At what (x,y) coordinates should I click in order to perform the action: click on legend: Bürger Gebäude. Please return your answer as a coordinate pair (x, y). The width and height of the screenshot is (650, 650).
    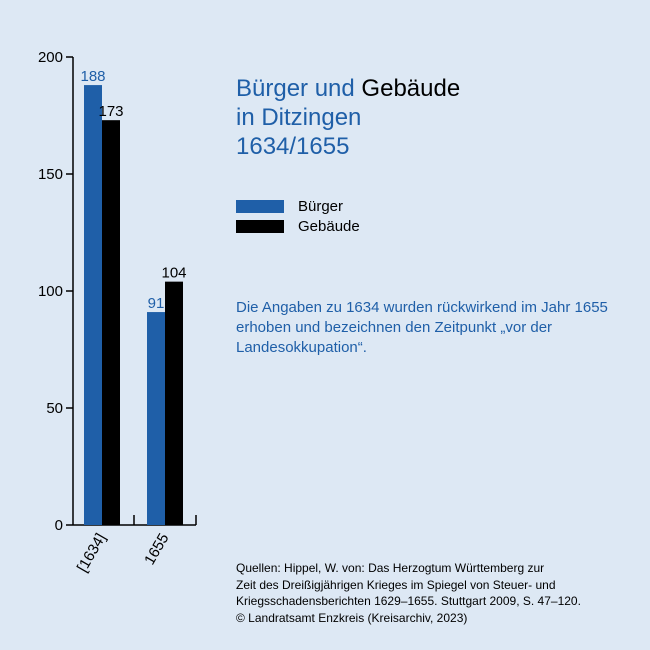
    Looking at the image, I should click on (298, 216).